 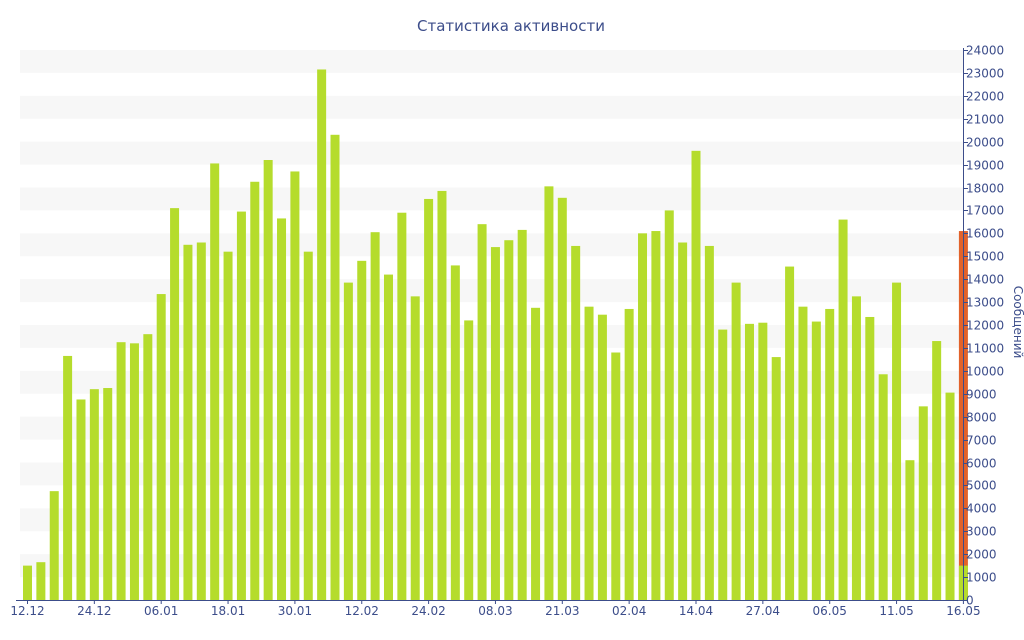 I want to click on x-tick-label: 27.04, so click(x=763, y=611).